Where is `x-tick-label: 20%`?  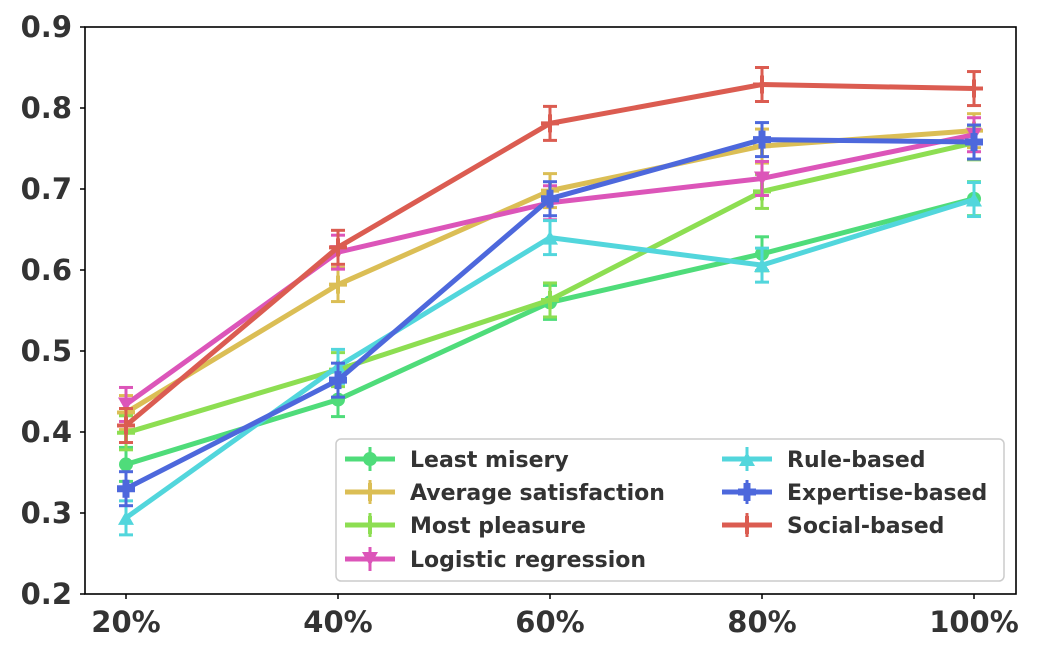
x-tick-label: 20% is located at coordinates (125, 622).